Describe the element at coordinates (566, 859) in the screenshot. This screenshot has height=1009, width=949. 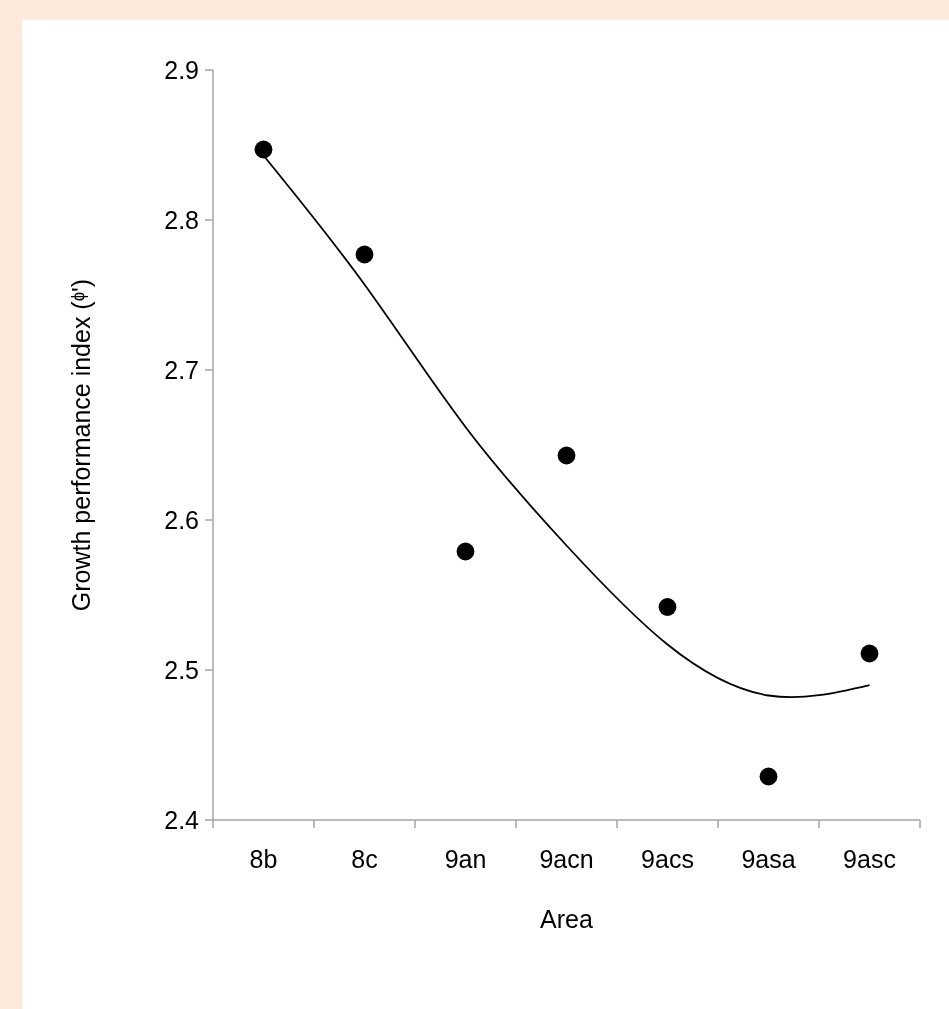
I see `x-tick-label: 9acn` at that location.